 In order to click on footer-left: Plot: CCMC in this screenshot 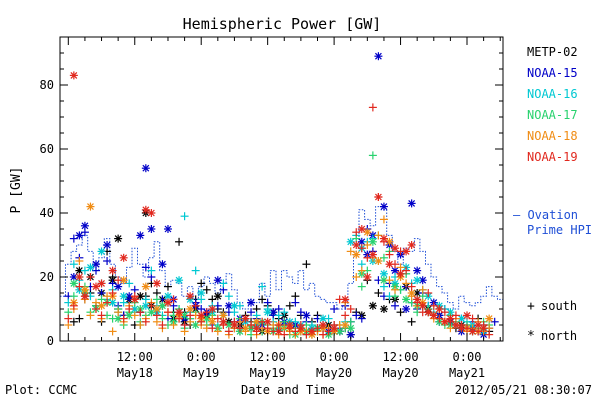, I will do `click(41, 390)`.